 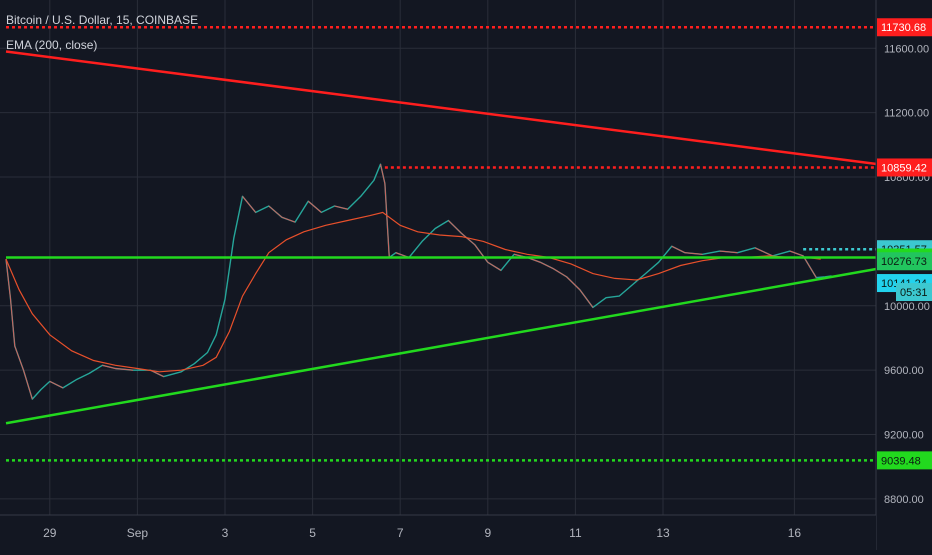 I want to click on time-tick-label: Sep, so click(x=138, y=533).